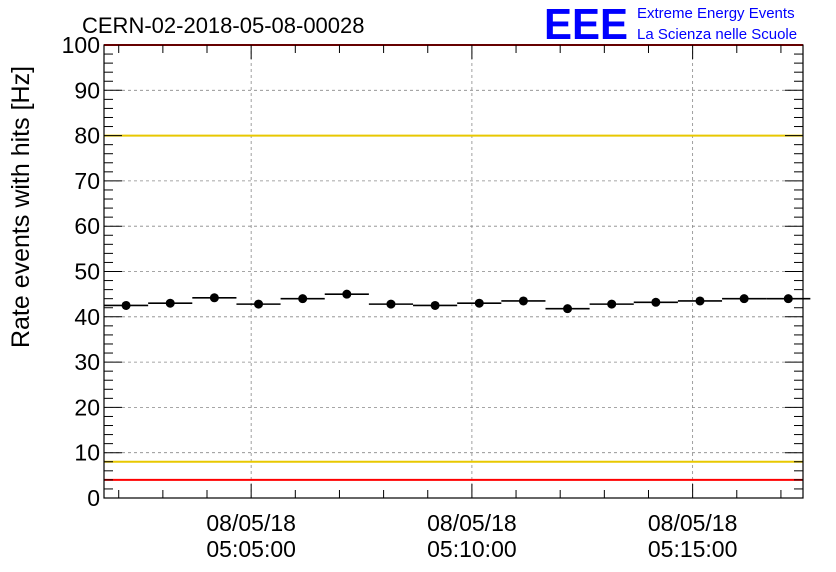  Describe the element at coordinates (87, 407) in the screenshot. I see `y-tick-label: 20` at that location.